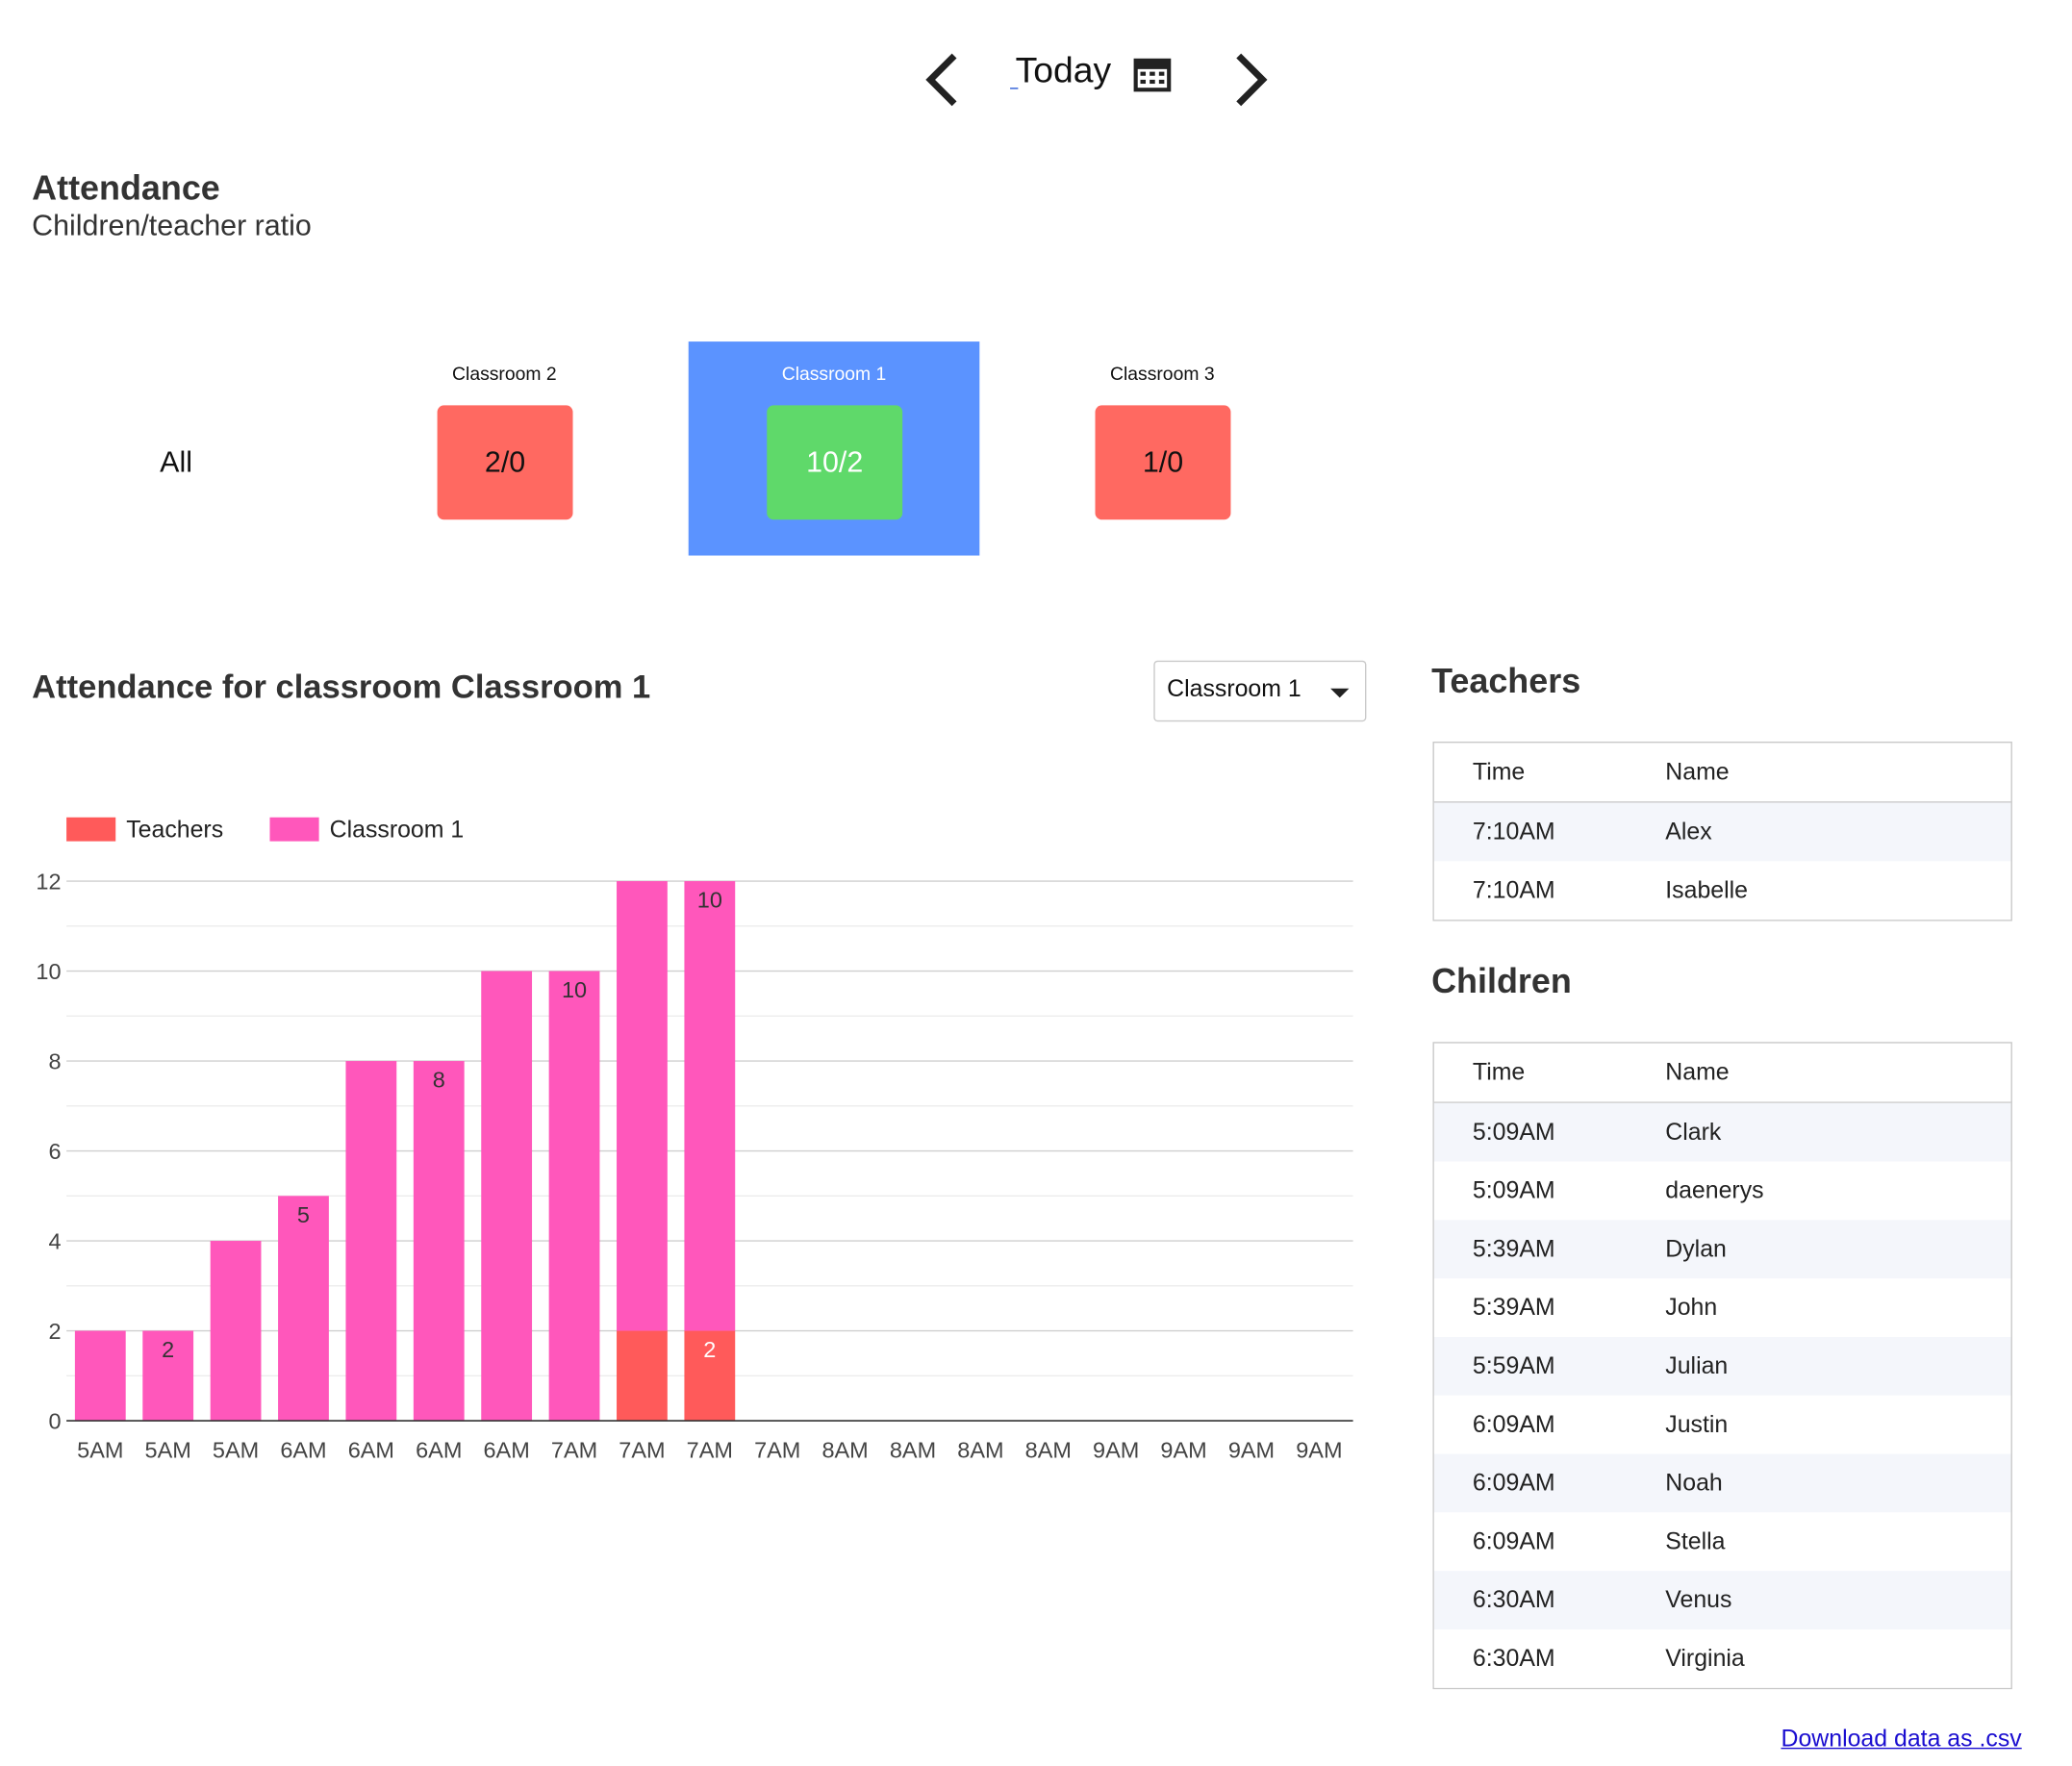  I want to click on table-row: 6:30AM Venus, so click(1722, 1600).